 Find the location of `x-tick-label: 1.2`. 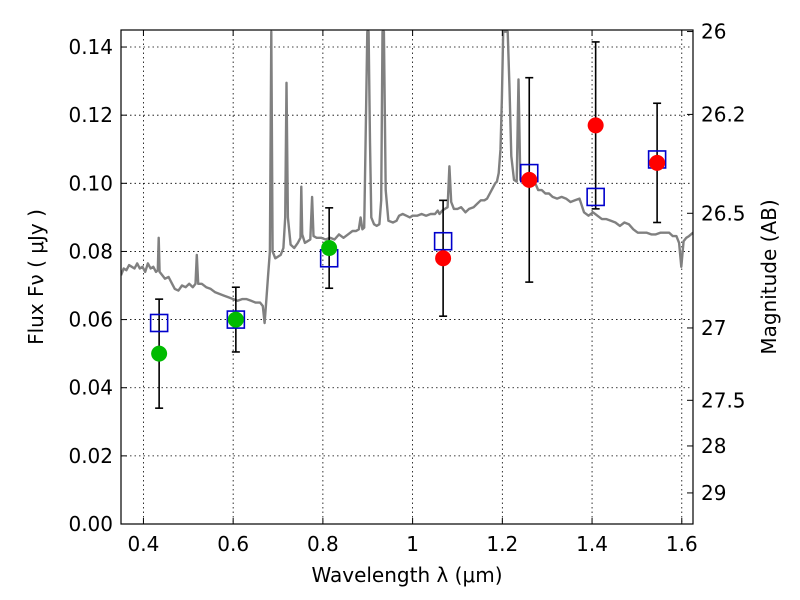

x-tick-label: 1.2 is located at coordinates (502, 544).